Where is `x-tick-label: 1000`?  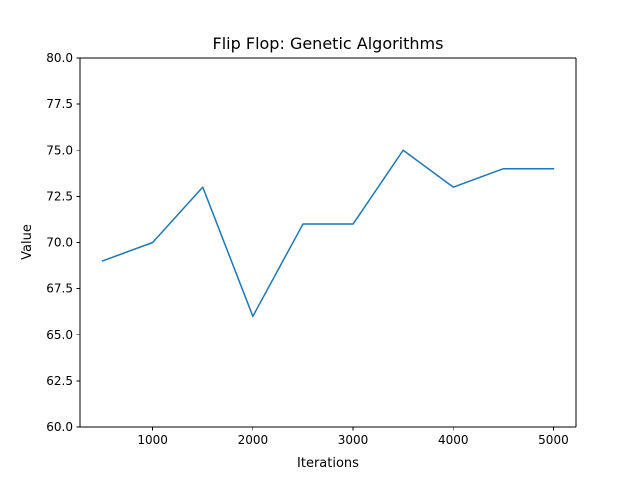
x-tick-label: 1000 is located at coordinates (152, 440).